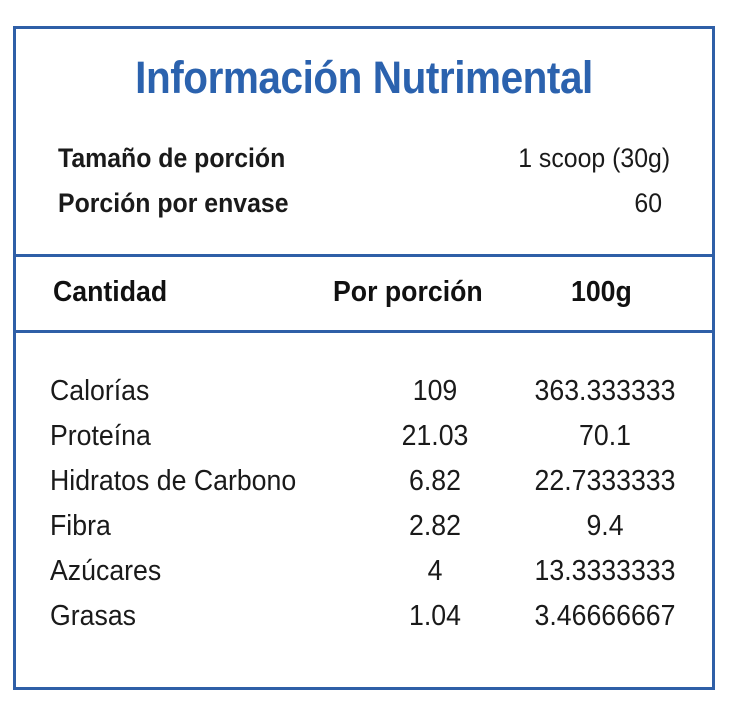  I want to click on header-per-100g: 100g, so click(601, 292).